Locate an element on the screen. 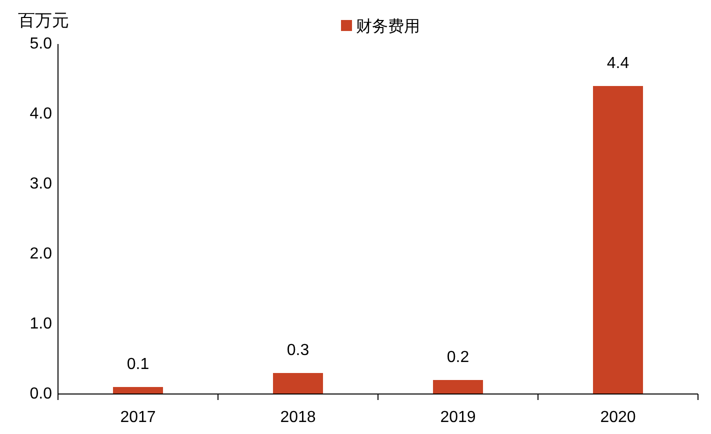 This screenshot has height=434, width=711. data-label: 0.1 is located at coordinates (138, 364).